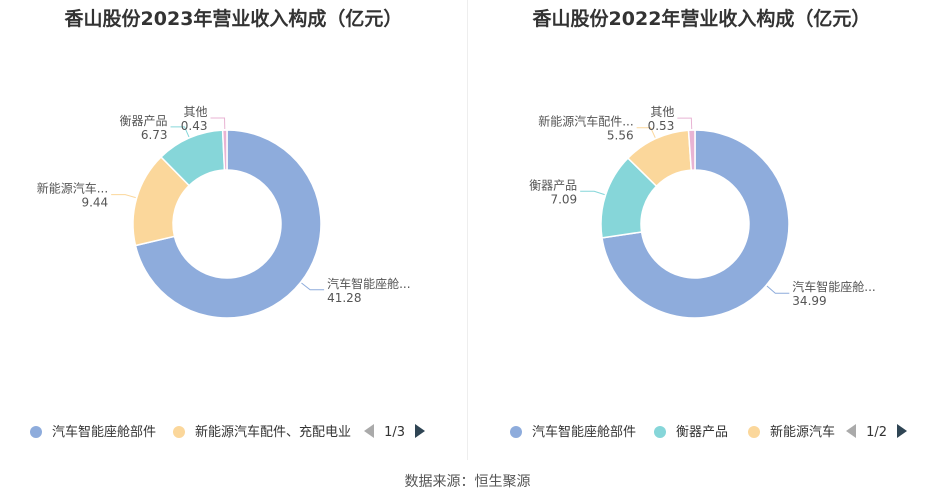  What do you see at coordinates (467, 230) in the screenshot?
I see `panel-divider` at bounding box center [467, 230].